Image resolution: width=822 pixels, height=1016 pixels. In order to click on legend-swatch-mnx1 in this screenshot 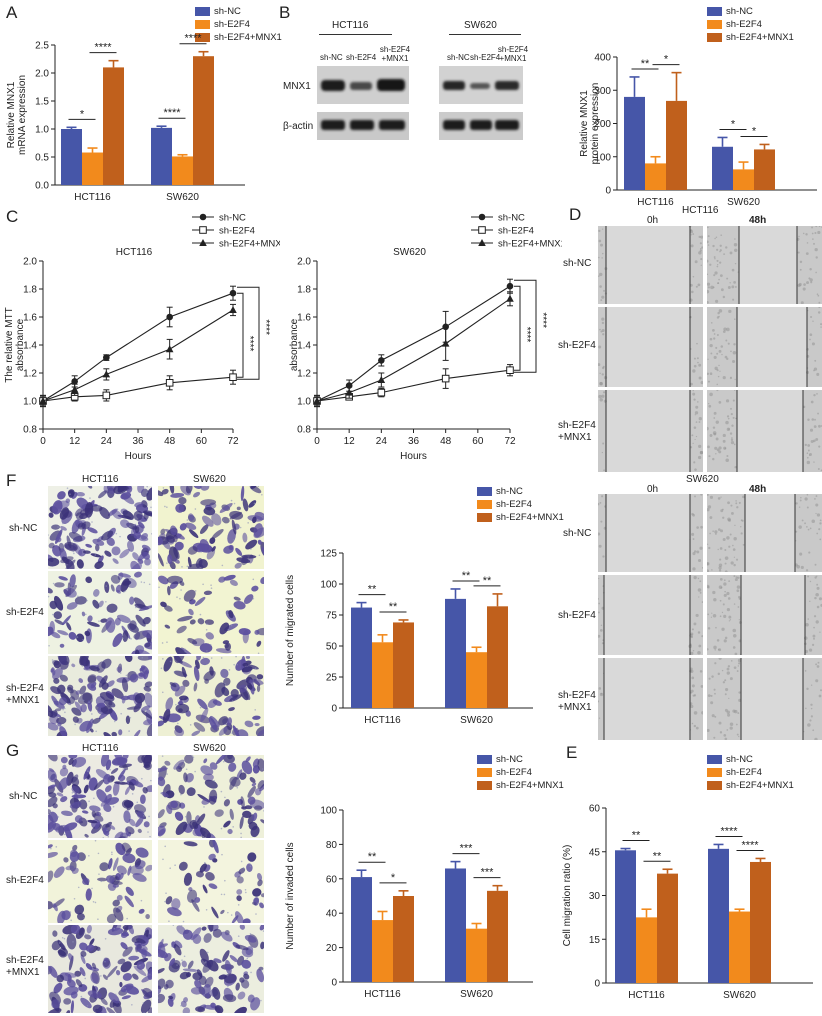, I will do `click(714, 37)`.